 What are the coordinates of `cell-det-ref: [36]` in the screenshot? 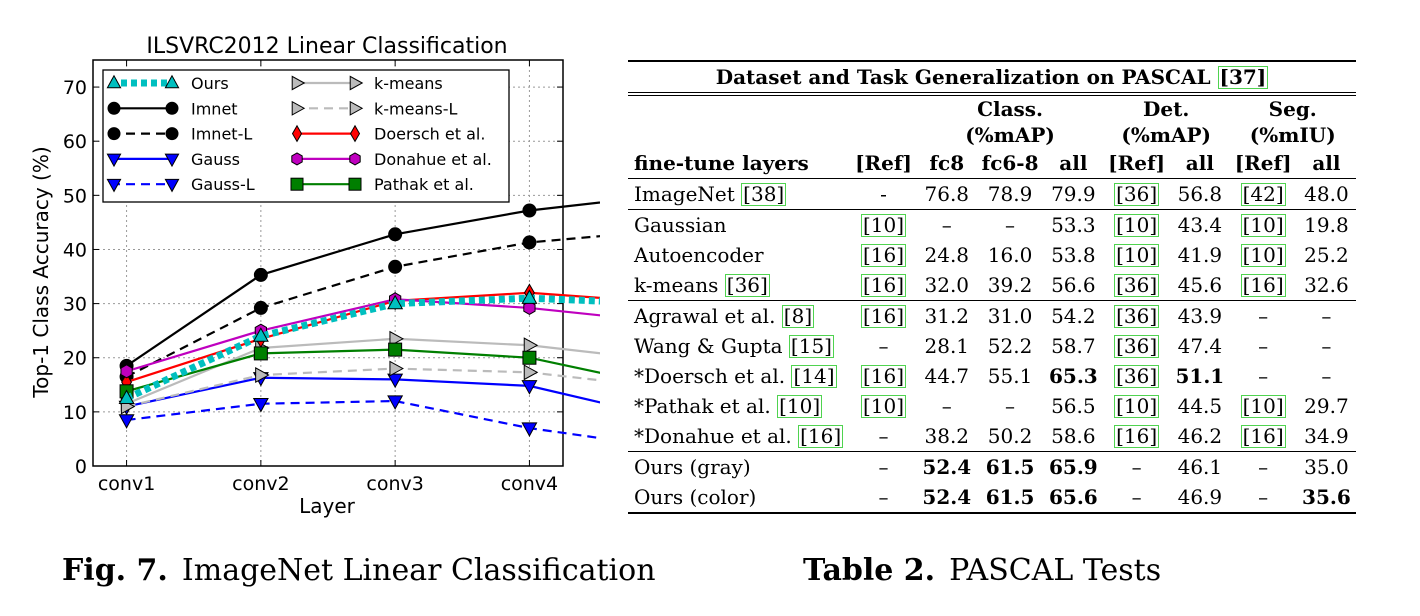 It's located at (1136, 315).